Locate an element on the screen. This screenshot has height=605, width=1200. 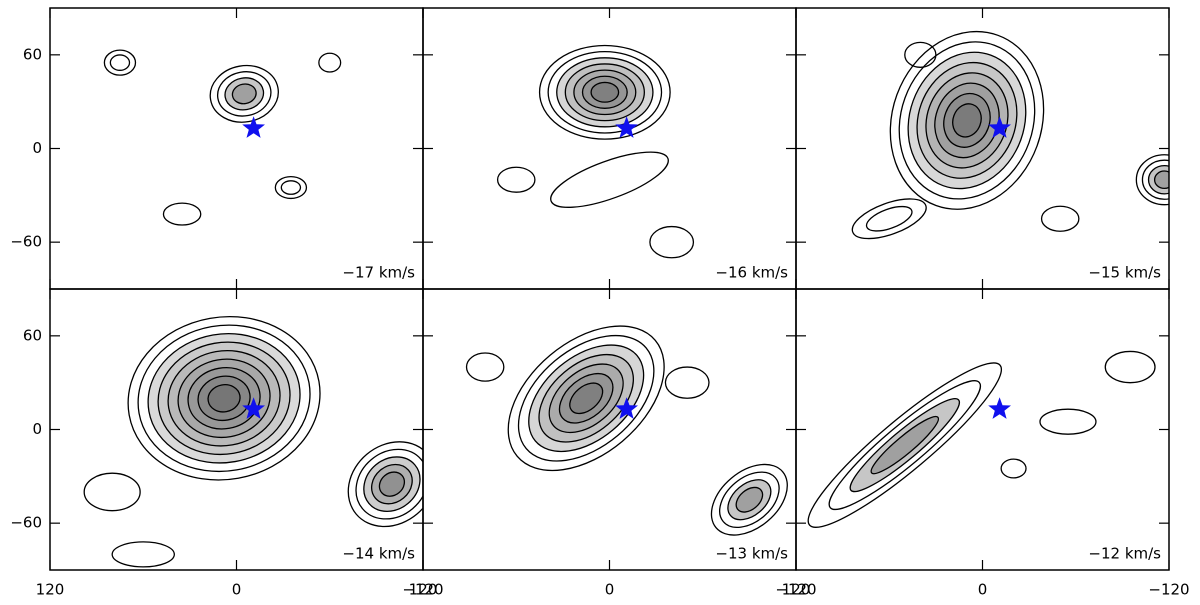
panel-label: −16 km/s is located at coordinates (751, 273).